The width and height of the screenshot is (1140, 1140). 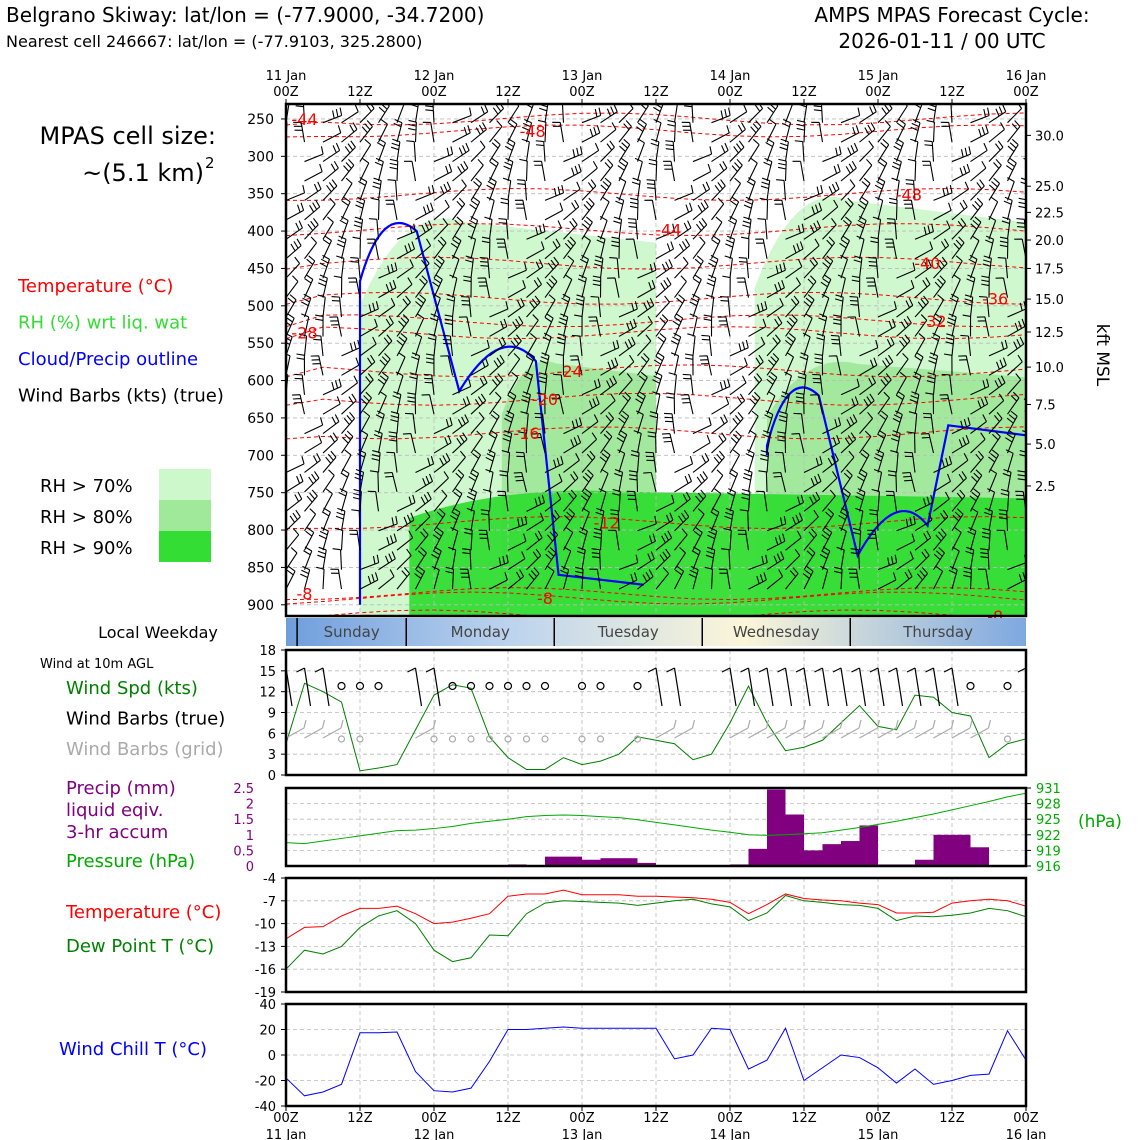 What do you see at coordinates (304, 333) in the screenshot?
I see `temperature-contour-label: -28` at bounding box center [304, 333].